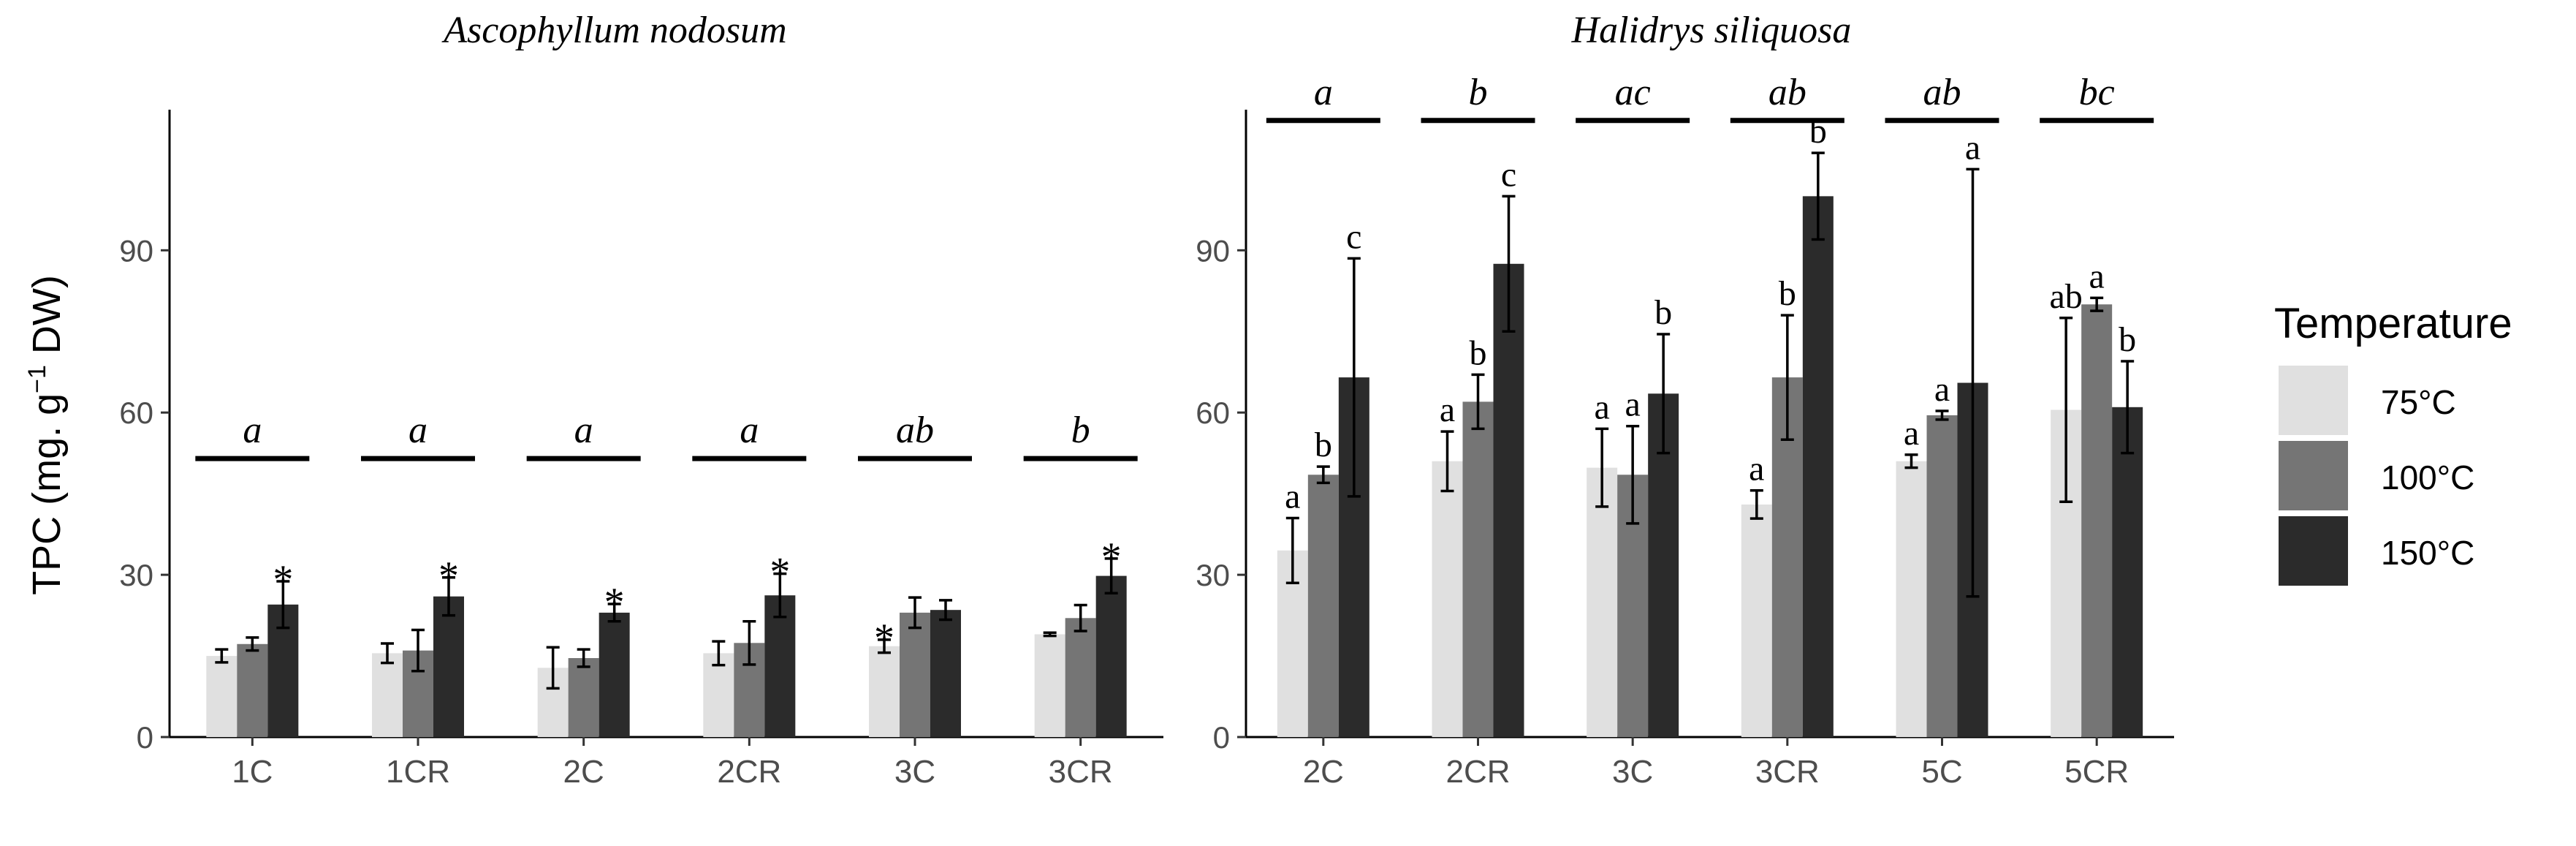  What do you see at coordinates (1508, 500) in the screenshot?
I see `bar-hali-2cr-150c` at bounding box center [1508, 500].